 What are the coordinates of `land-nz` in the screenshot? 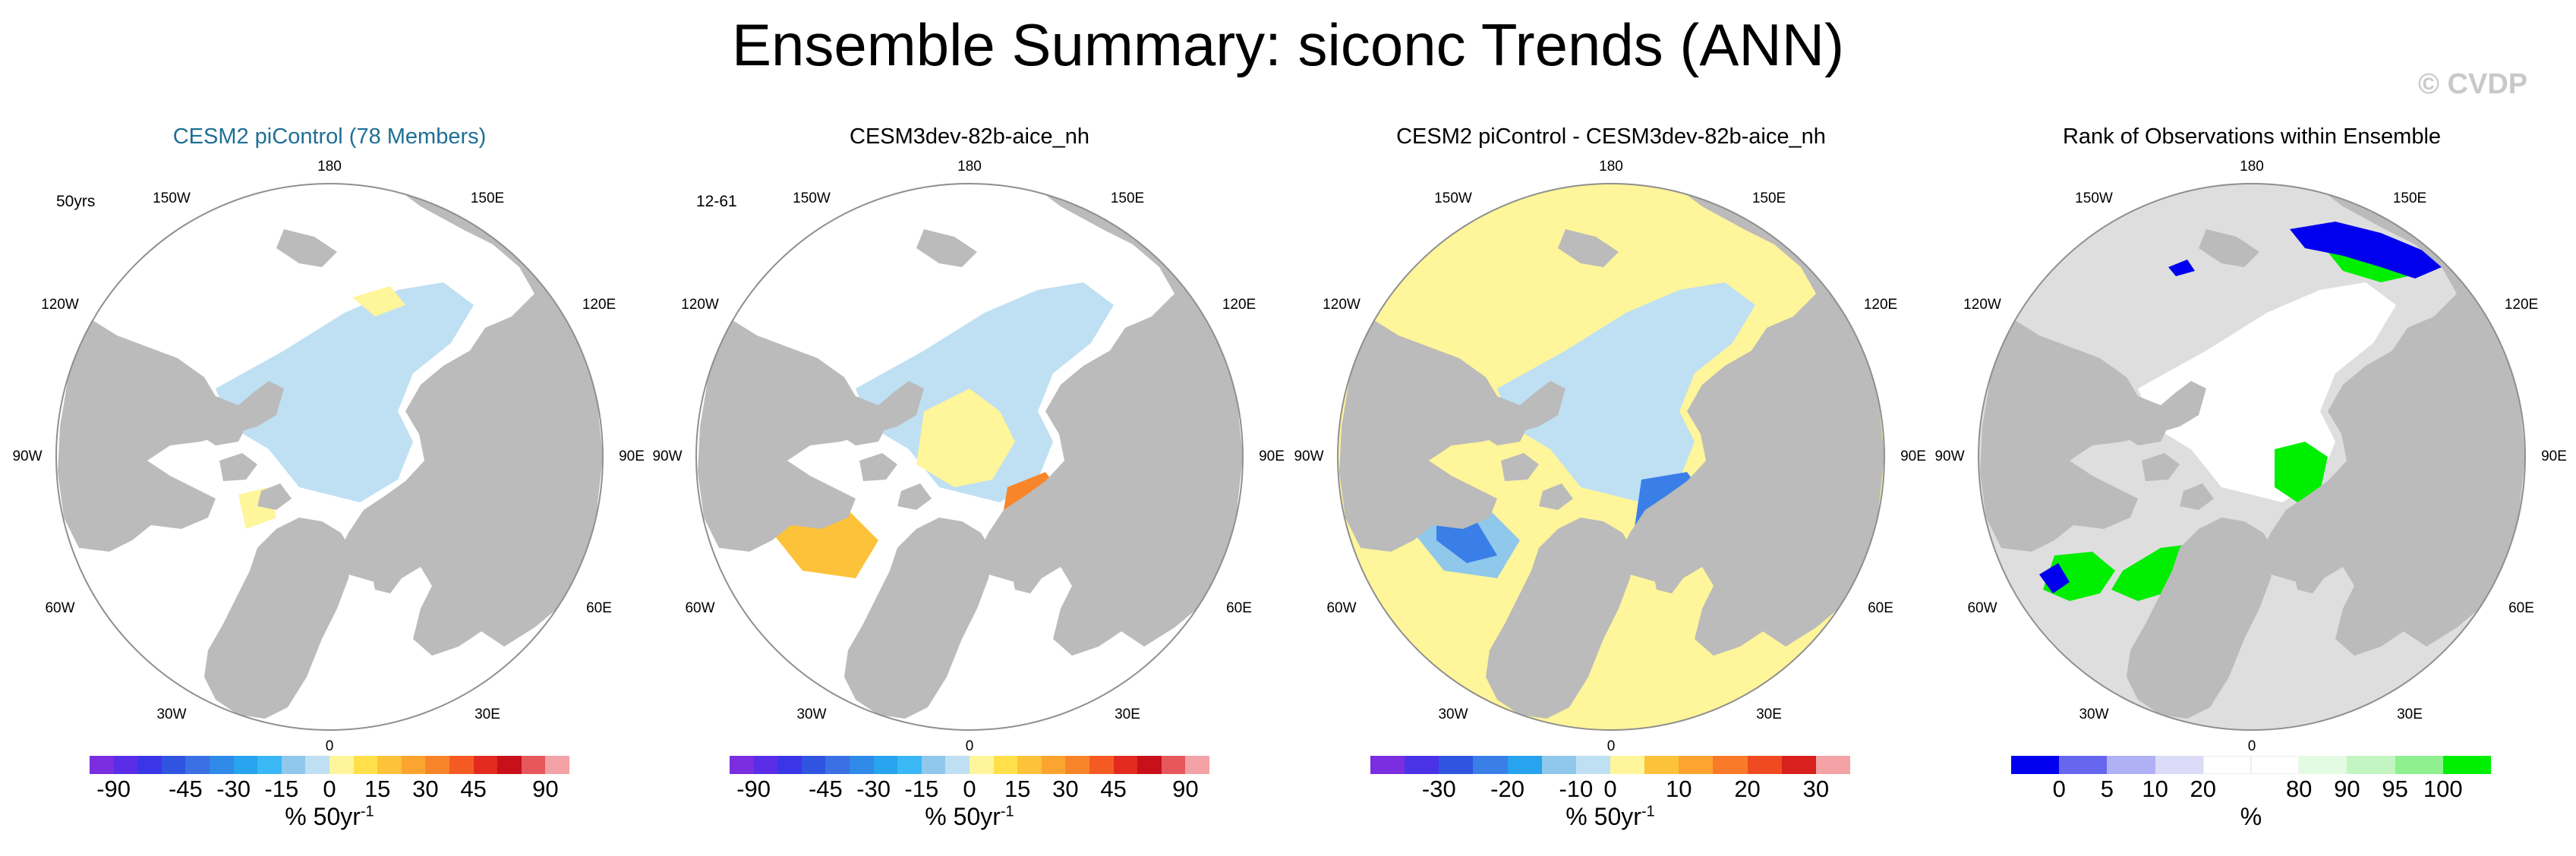 It's located at (477, 536).